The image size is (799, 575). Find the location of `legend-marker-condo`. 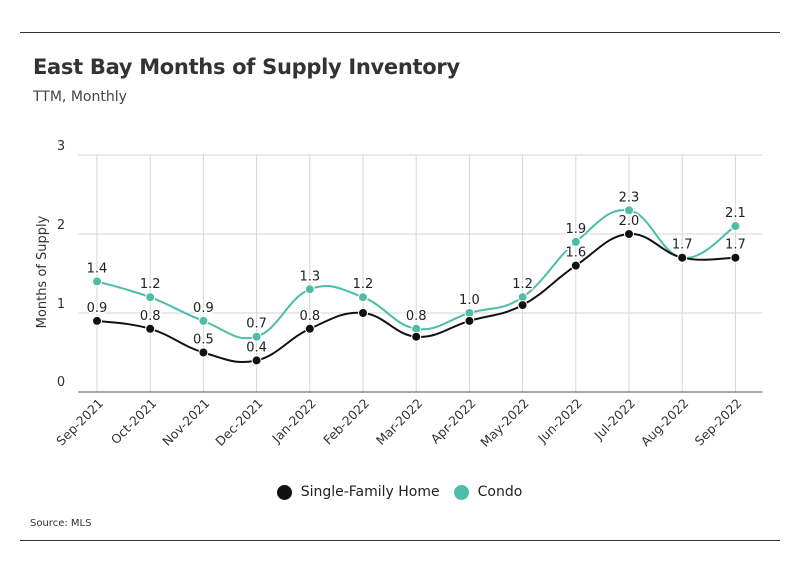

legend-marker-condo is located at coordinates (461, 492).